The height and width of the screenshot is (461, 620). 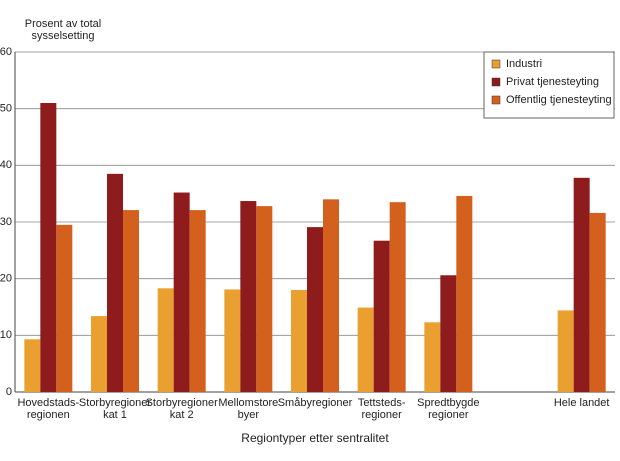 I want to click on legend-label: Privat tjenesteyting, so click(x=552, y=82).